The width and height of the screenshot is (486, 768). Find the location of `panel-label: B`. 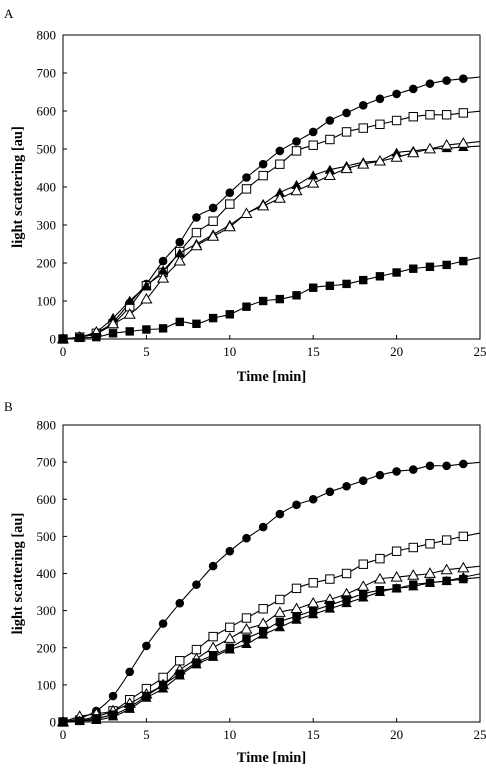

panel-label: B is located at coordinates (8, 406).